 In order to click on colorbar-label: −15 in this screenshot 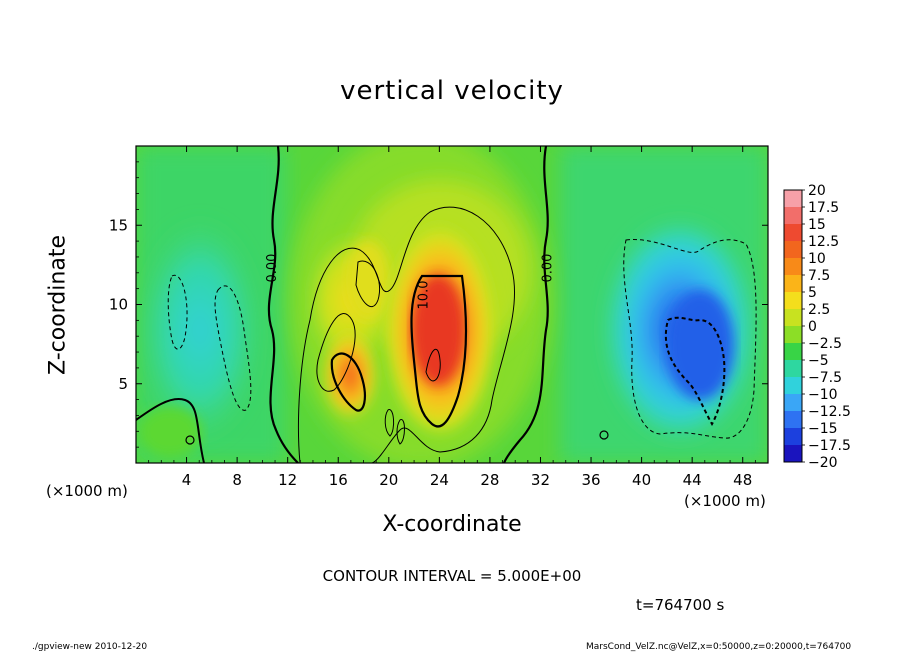, I will do `click(823, 429)`.